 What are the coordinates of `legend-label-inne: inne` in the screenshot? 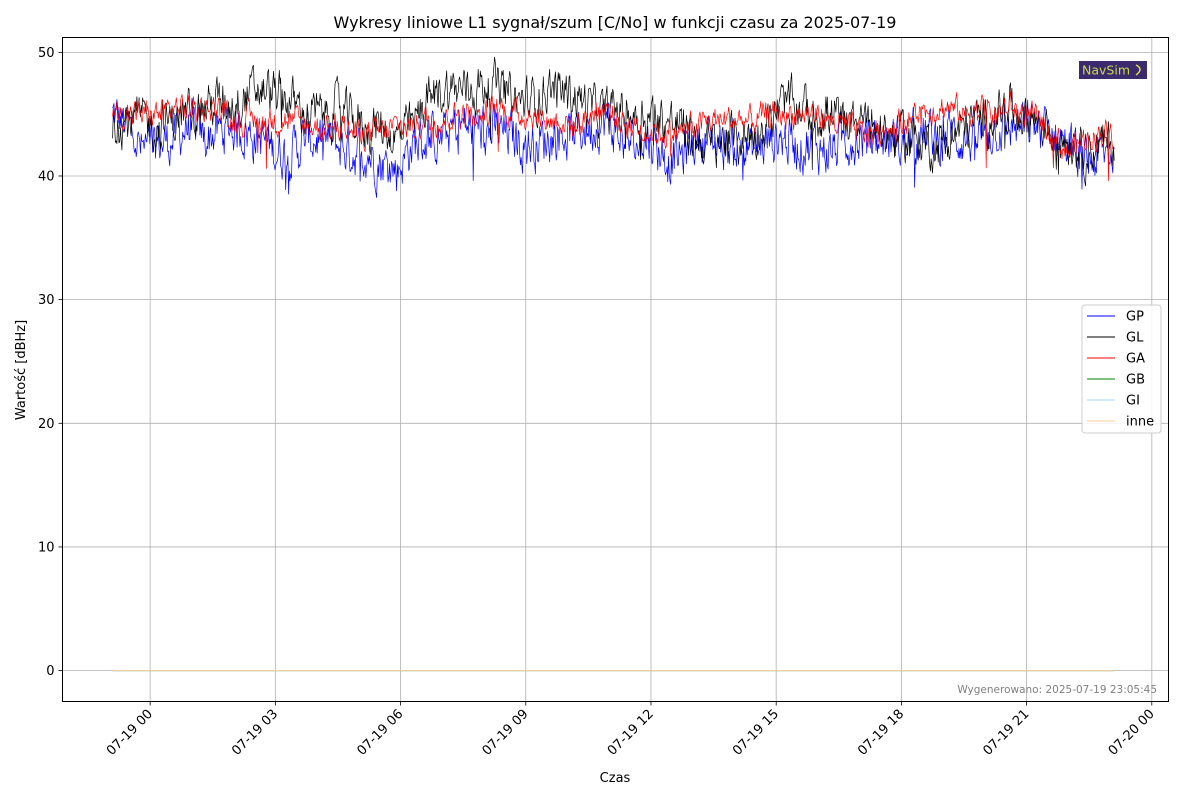 It's located at (1140, 422).